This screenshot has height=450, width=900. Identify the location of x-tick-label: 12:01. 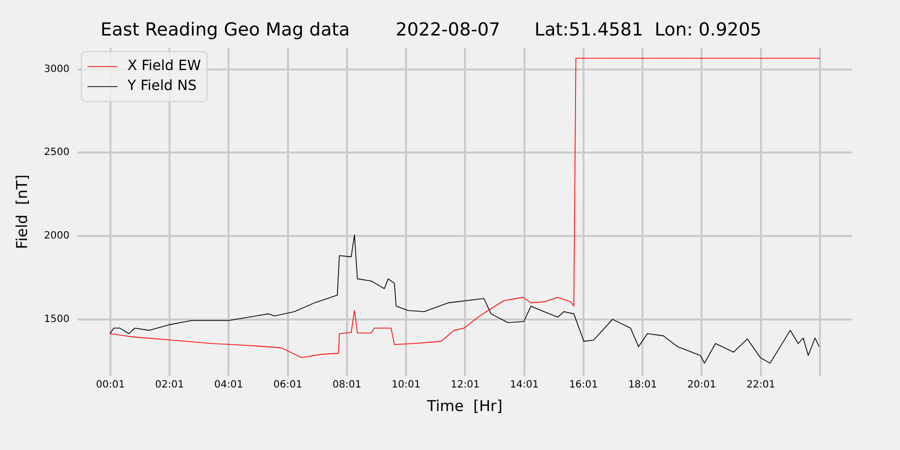
(465, 385).